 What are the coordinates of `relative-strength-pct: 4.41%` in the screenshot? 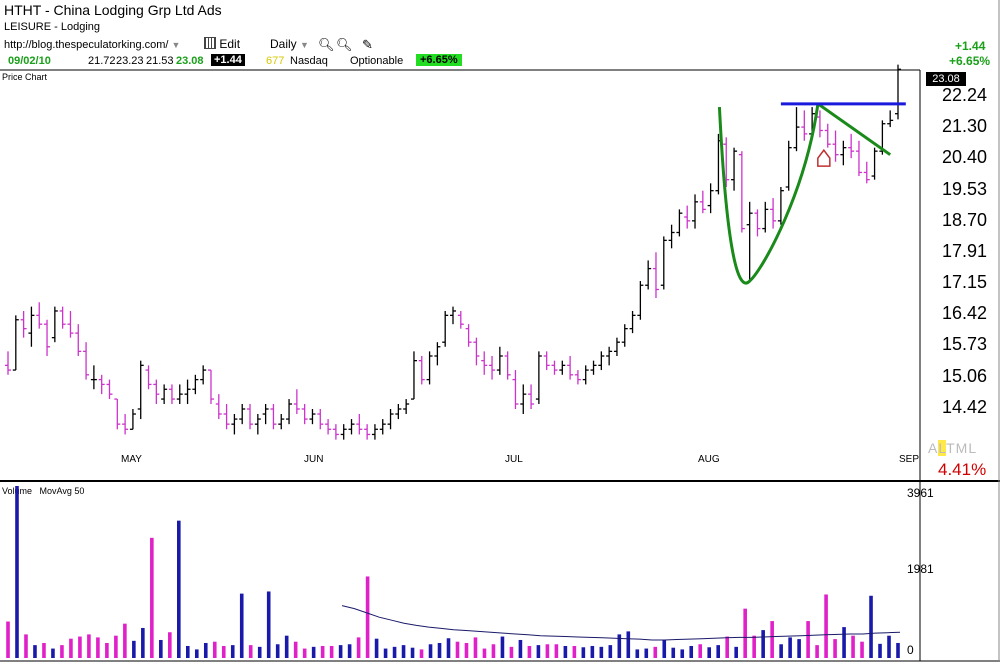 It's located at (962, 469).